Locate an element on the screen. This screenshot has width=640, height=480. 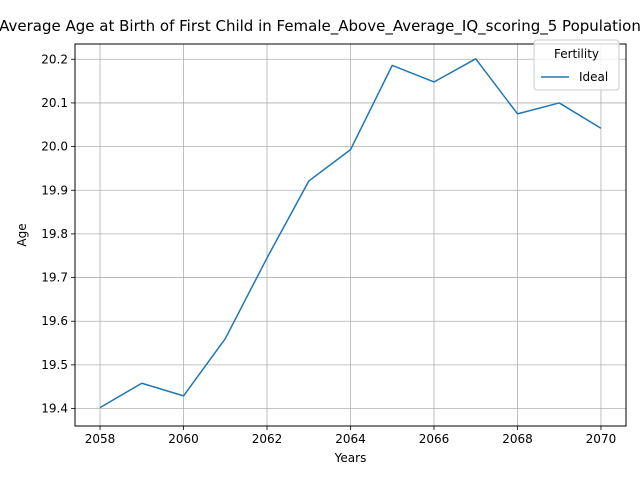
x-tick-label: 2068 is located at coordinates (517, 439).